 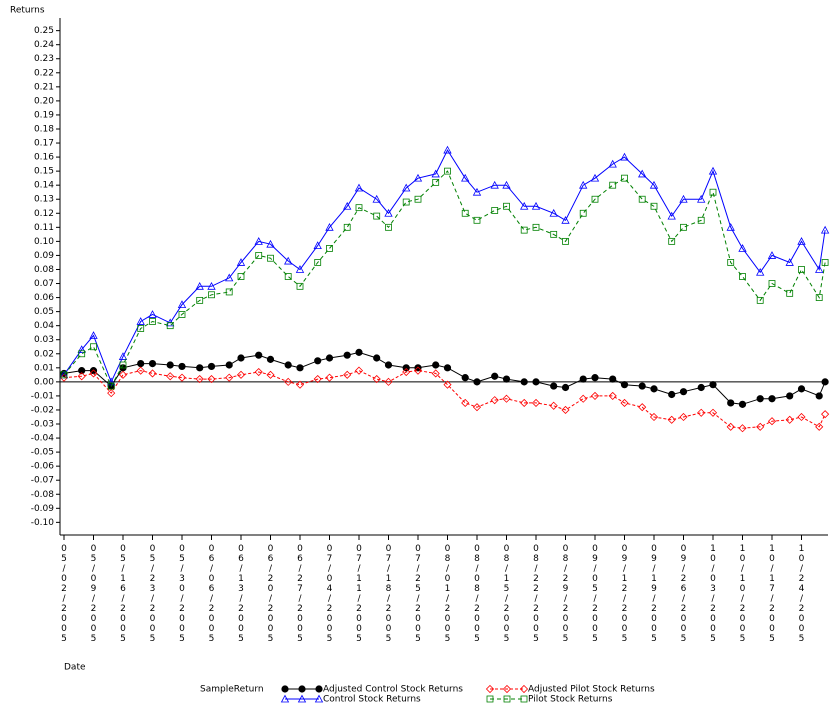 I want to click on x-tick-label: 05/09/2005, so click(x=93, y=594).